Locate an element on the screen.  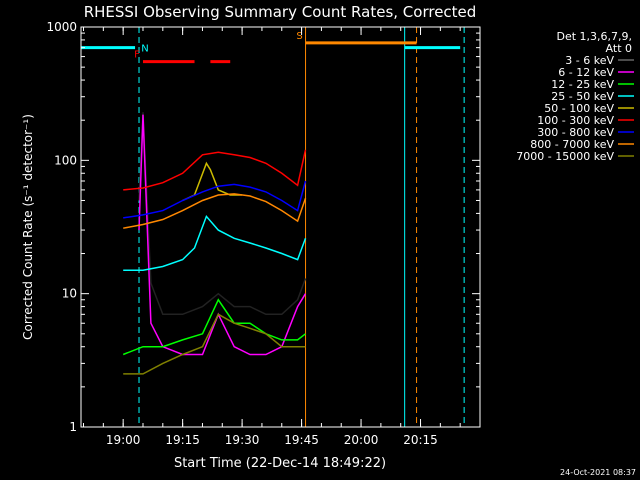
legend-entry-label: 100 - 300 keV is located at coordinates (575, 120).